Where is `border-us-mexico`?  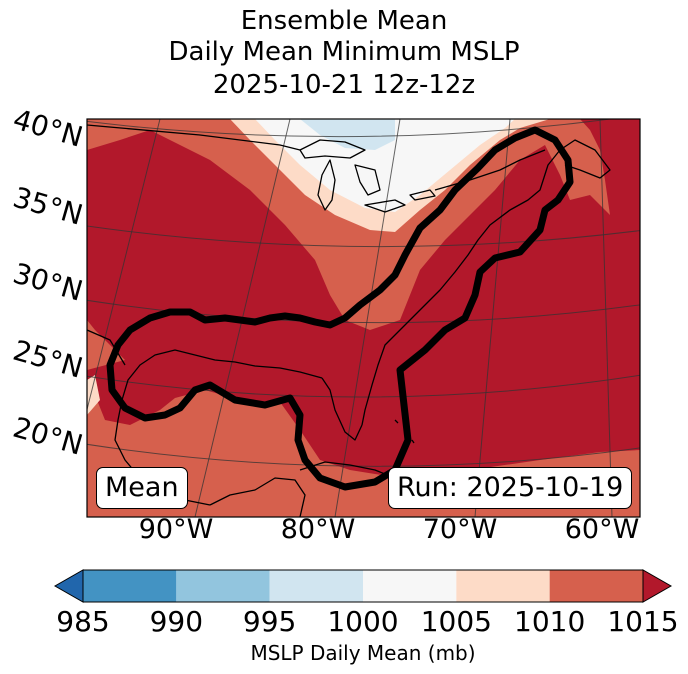
border-us-mexico is located at coordinates (106, 347).